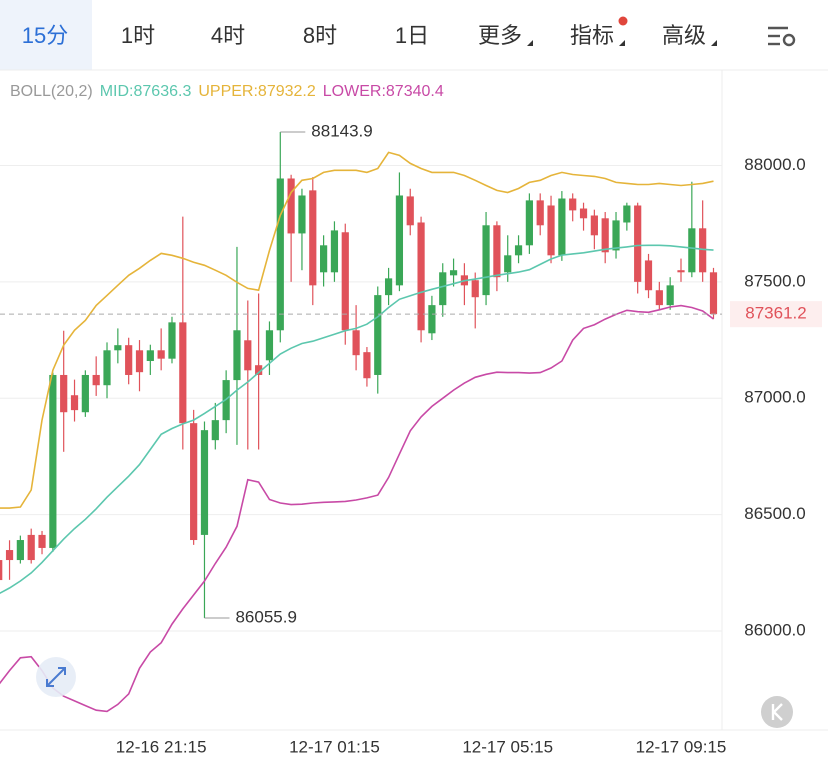  I want to click on tab: 15分, so click(45, 35).